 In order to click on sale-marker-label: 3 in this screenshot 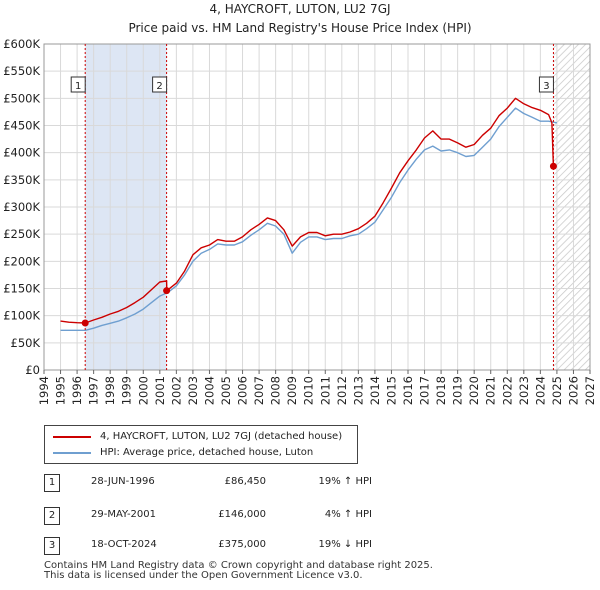, I will do `click(546, 86)`.